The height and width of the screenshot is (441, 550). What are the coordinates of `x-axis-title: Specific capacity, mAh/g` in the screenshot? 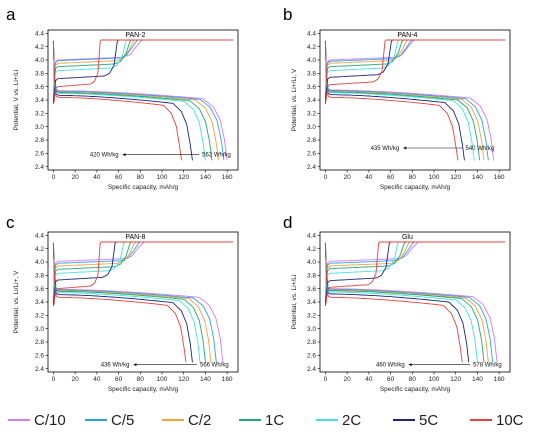 It's located at (415, 389).